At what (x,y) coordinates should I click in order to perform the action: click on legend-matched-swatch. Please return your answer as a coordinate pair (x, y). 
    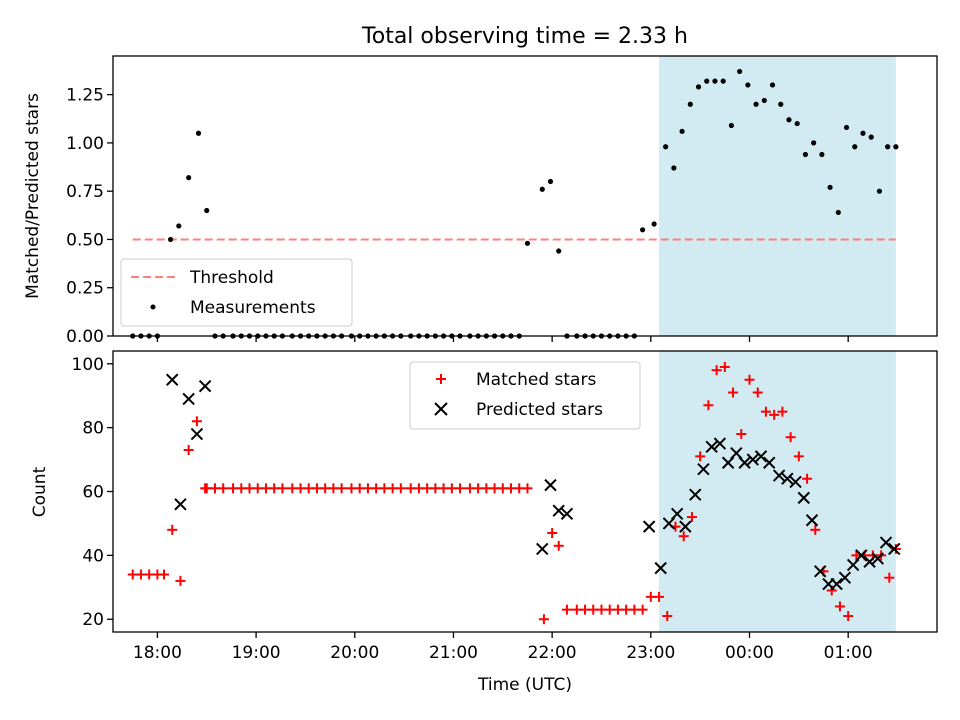
    Looking at the image, I should click on (441, 379).